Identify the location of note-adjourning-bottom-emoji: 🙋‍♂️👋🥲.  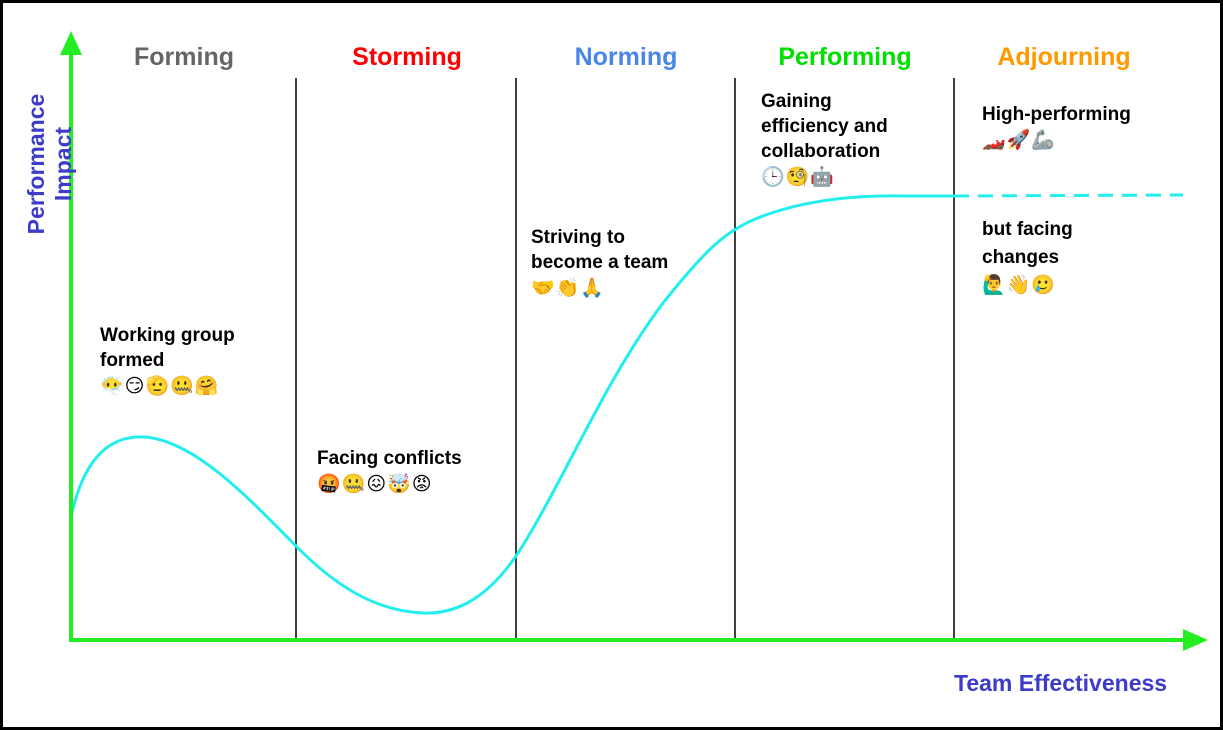
(1019, 285).